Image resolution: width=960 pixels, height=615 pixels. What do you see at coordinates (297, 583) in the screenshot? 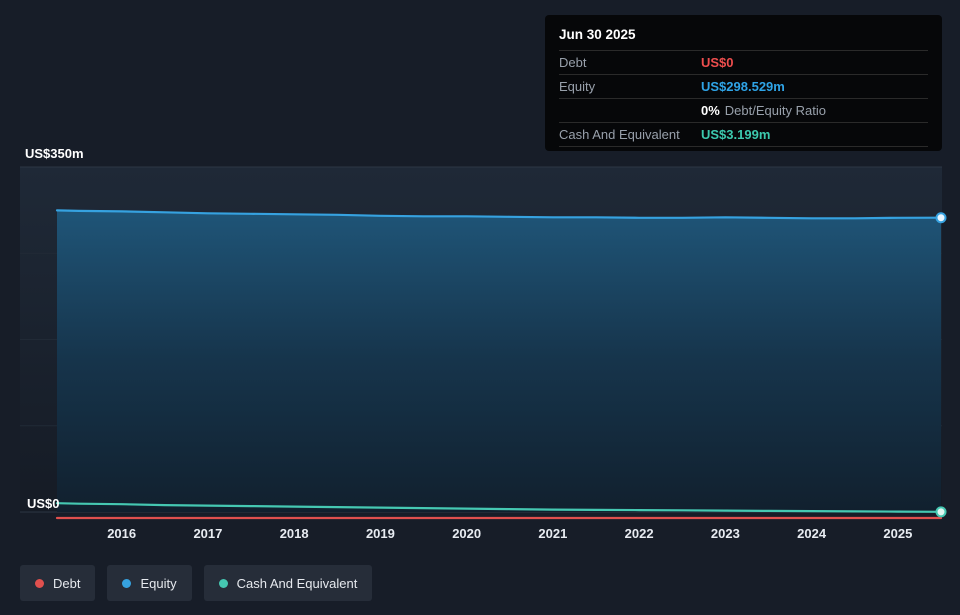
I see `legend-label-cash: Cash And Equivalent` at bounding box center [297, 583].